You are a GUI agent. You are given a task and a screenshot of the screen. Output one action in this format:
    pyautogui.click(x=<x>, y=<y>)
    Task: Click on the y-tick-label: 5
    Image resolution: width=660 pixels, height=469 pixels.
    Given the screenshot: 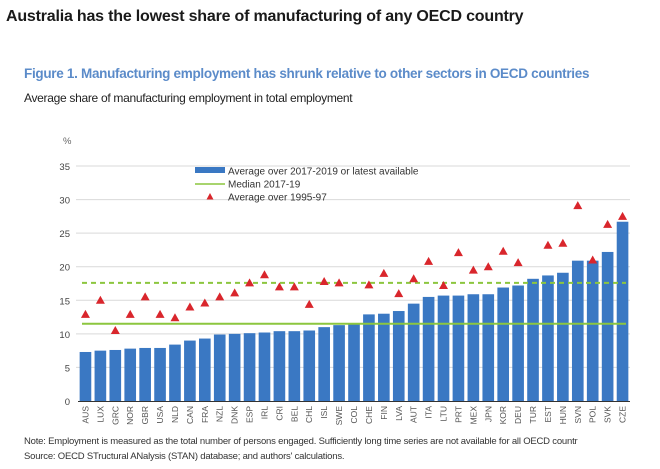 What is the action you would take?
    pyautogui.click(x=67, y=368)
    